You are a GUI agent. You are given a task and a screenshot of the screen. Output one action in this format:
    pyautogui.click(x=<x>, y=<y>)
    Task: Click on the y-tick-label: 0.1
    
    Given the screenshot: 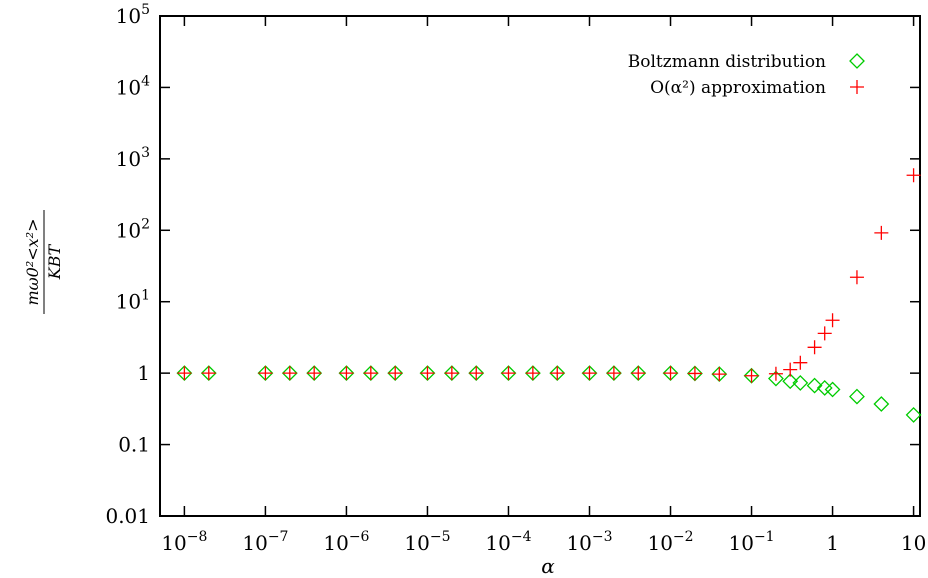 What is the action you would take?
    pyautogui.click(x=134, y=445)
    